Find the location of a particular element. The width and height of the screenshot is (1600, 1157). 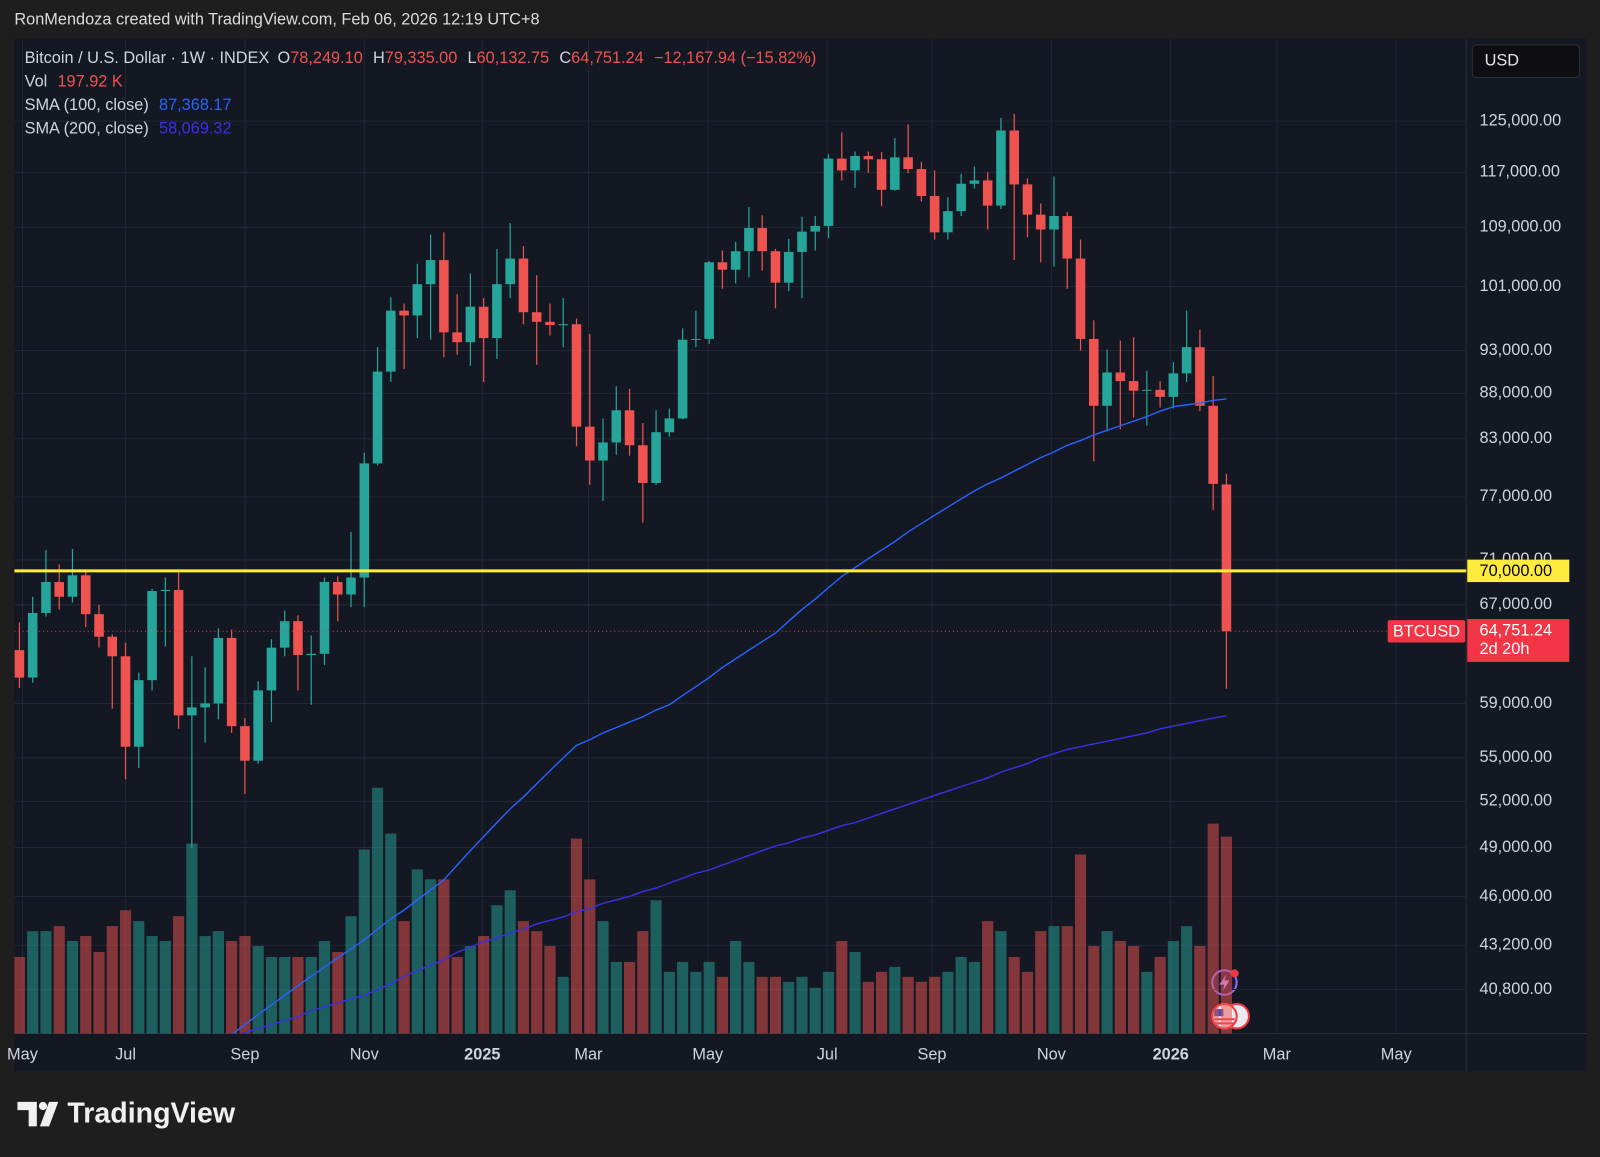

footer-logo: TradingView is located at coordinates (126, 1114).